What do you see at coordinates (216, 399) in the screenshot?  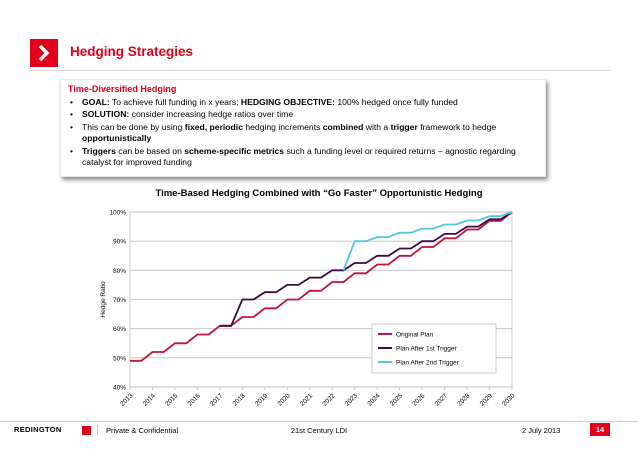 I see `x-tick-label: 2017` at bounding box center [216, 399].